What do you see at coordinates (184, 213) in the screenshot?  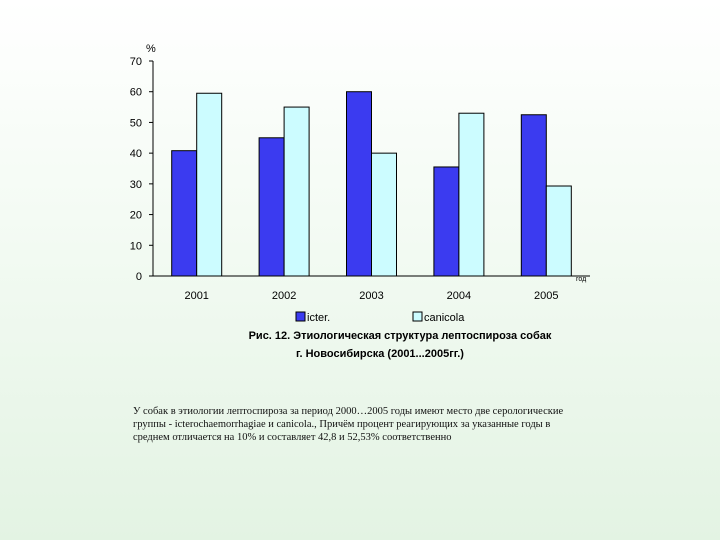 I see `bar-icter-2001` at bounding box center [184, 213].